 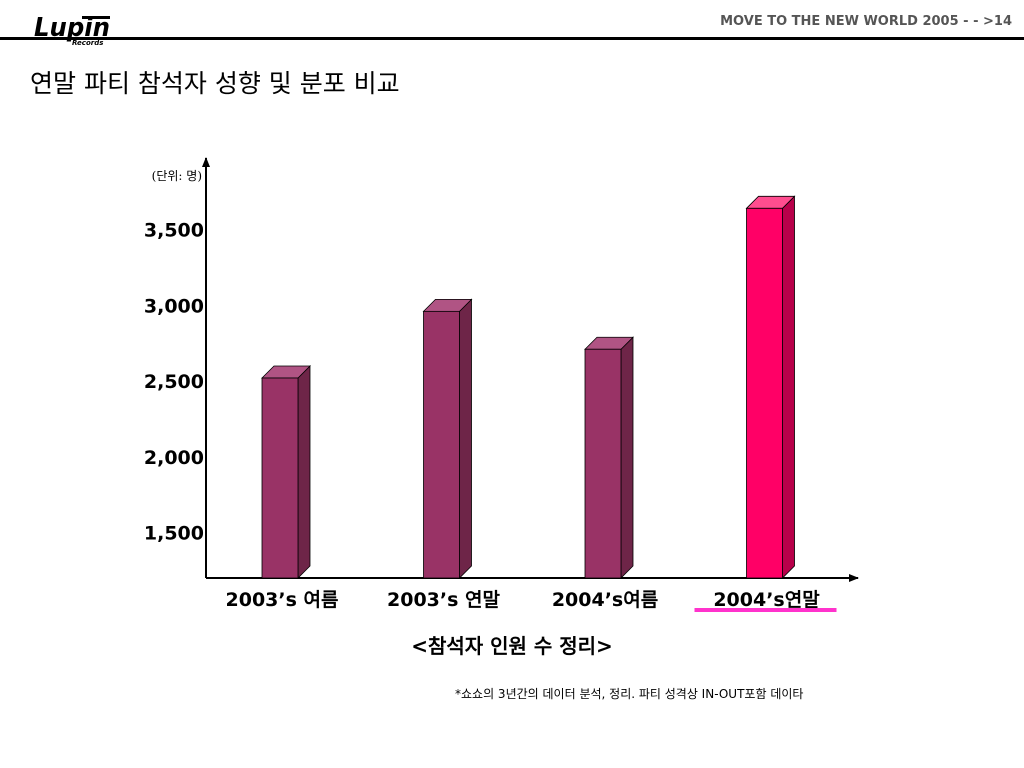 What do you see at coordinates (605, 600) in the screenshot?
I see `x-tick-label: 2004’s여름` at bounding box center [605, 600].